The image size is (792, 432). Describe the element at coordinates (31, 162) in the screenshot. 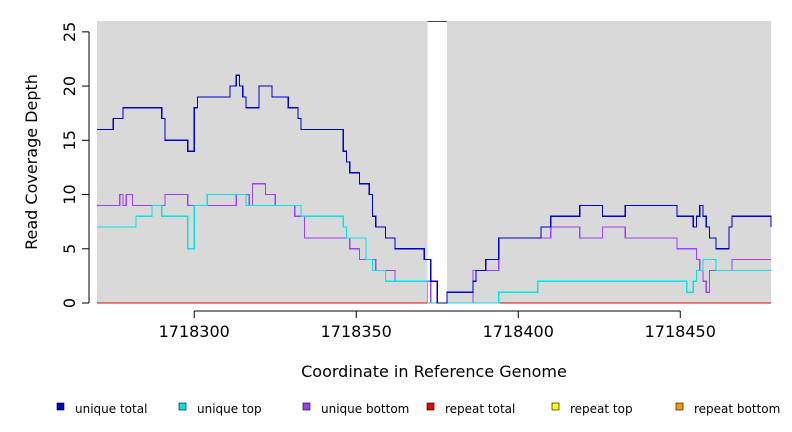

I see `y-axis-title: Read Coverage Depth` at that location.